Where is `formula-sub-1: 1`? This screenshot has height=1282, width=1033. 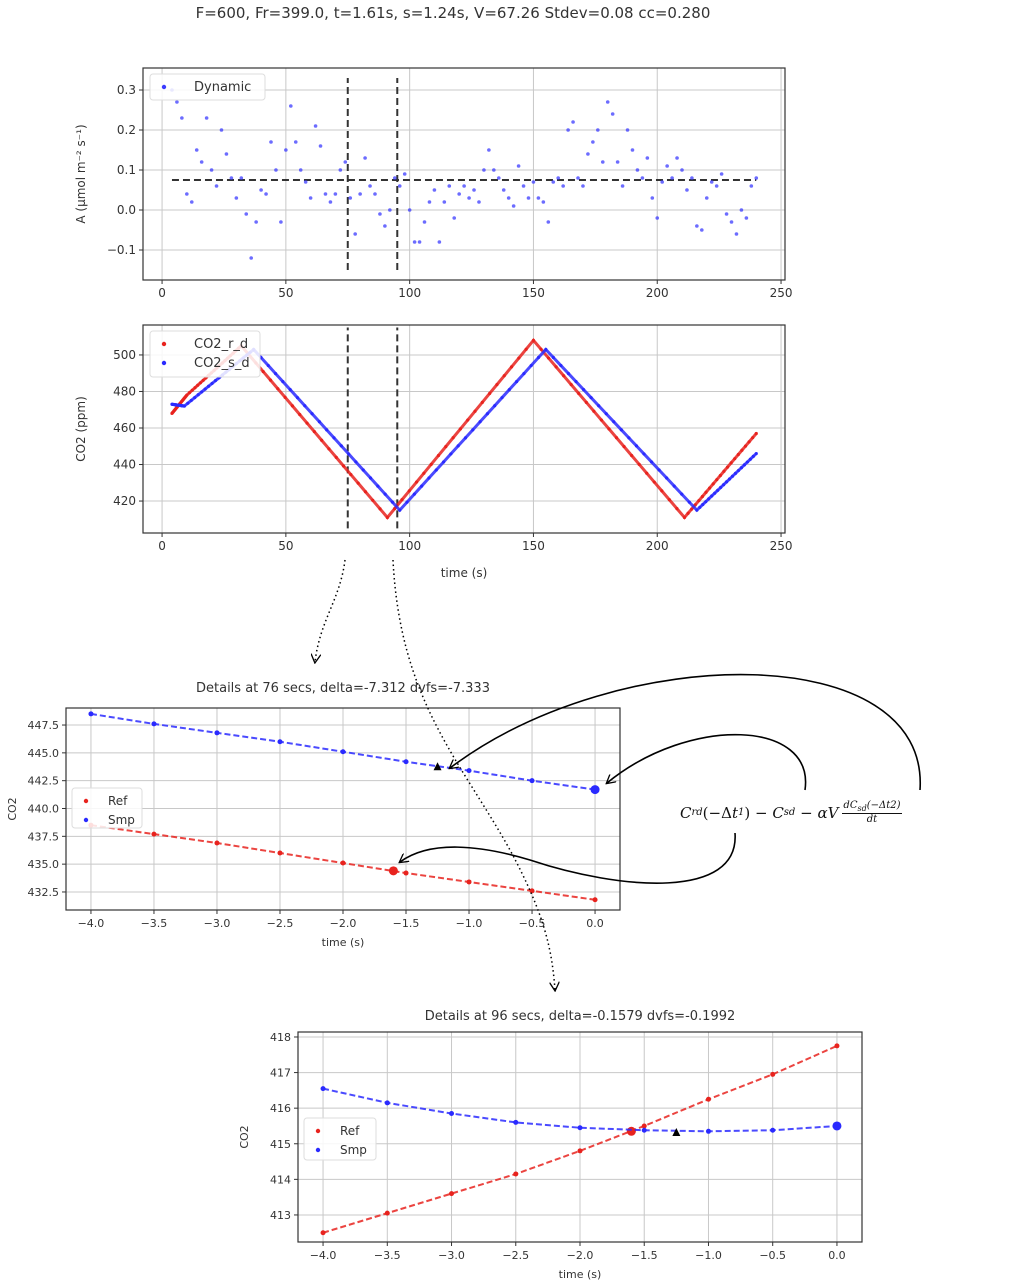 formula-sub-1: 1 is located at coordinates (741, 812).